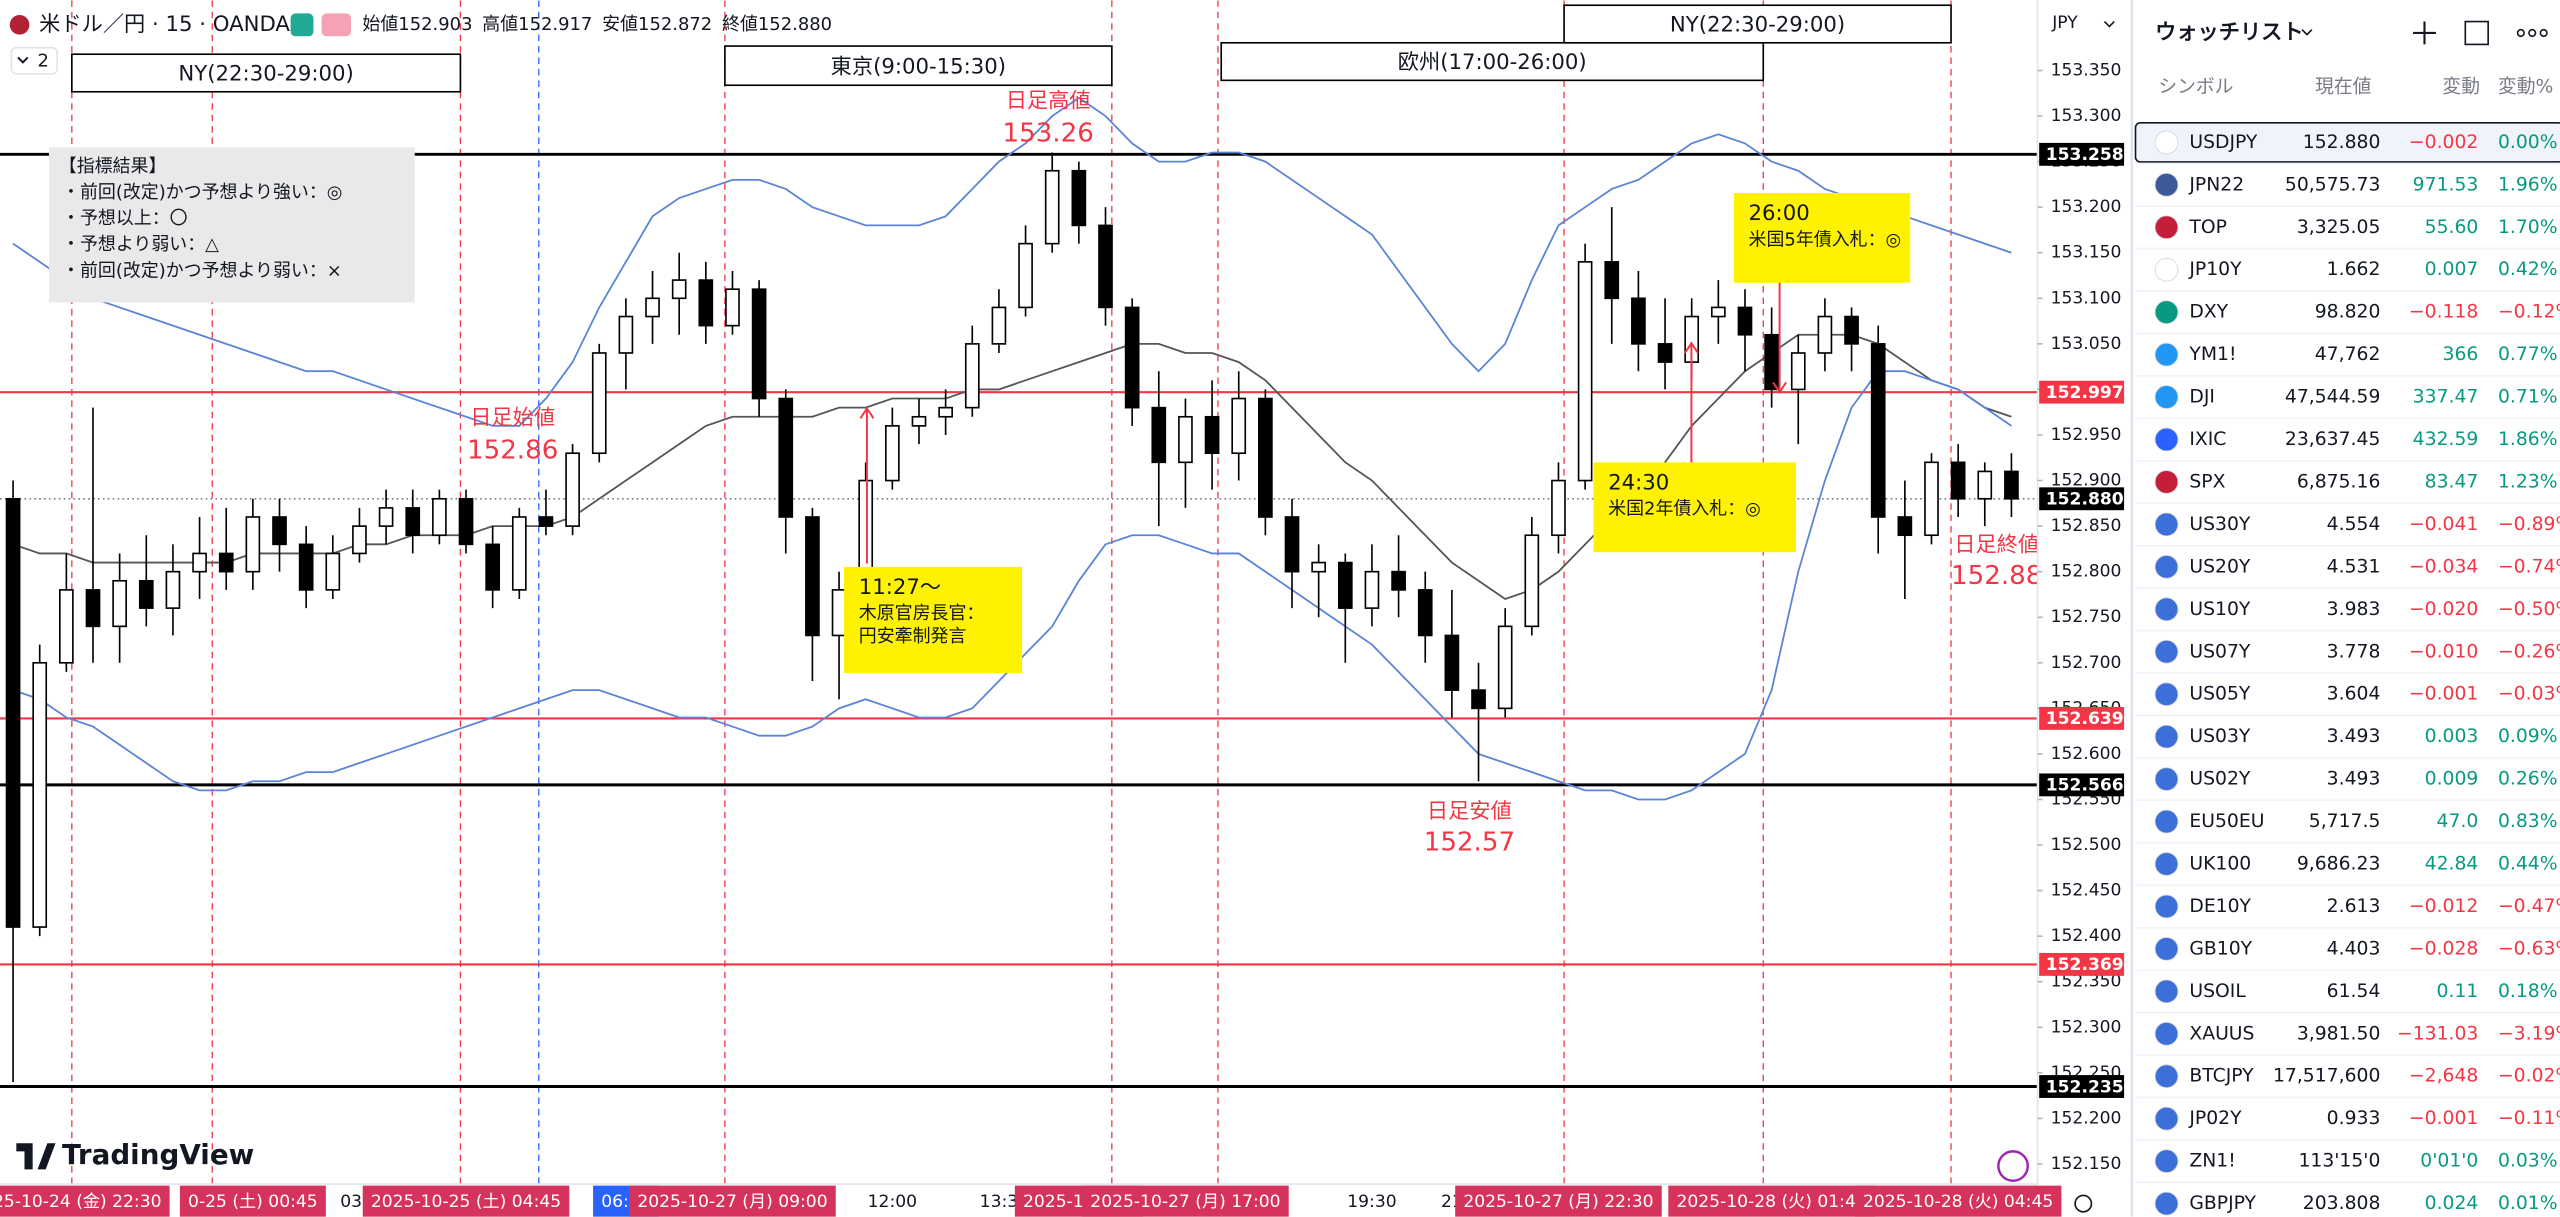 The image size is (2560, 1217). I want to click on symbol: JPN22, so click(2216, 184).